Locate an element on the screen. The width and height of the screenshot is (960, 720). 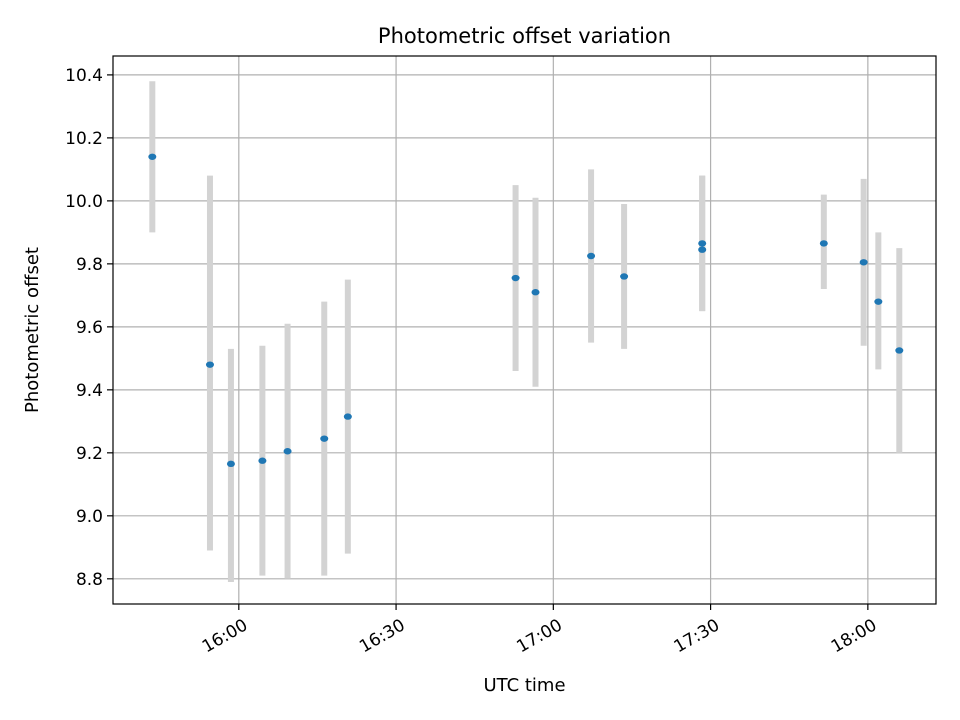
y-axis-label: Photometric offset is located at coordinates (32, 330).